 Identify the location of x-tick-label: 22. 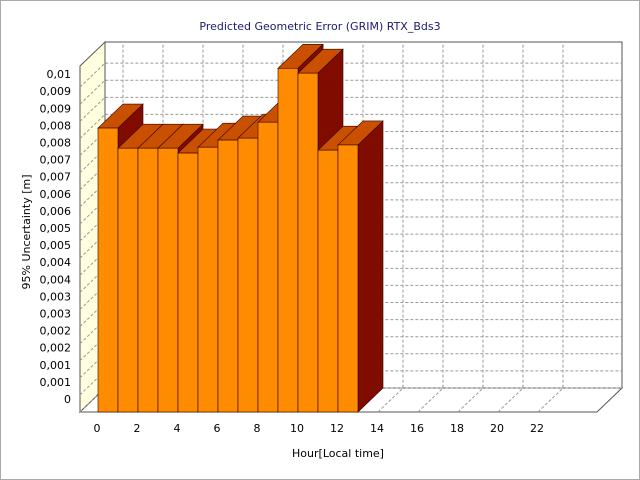
(537, 428).